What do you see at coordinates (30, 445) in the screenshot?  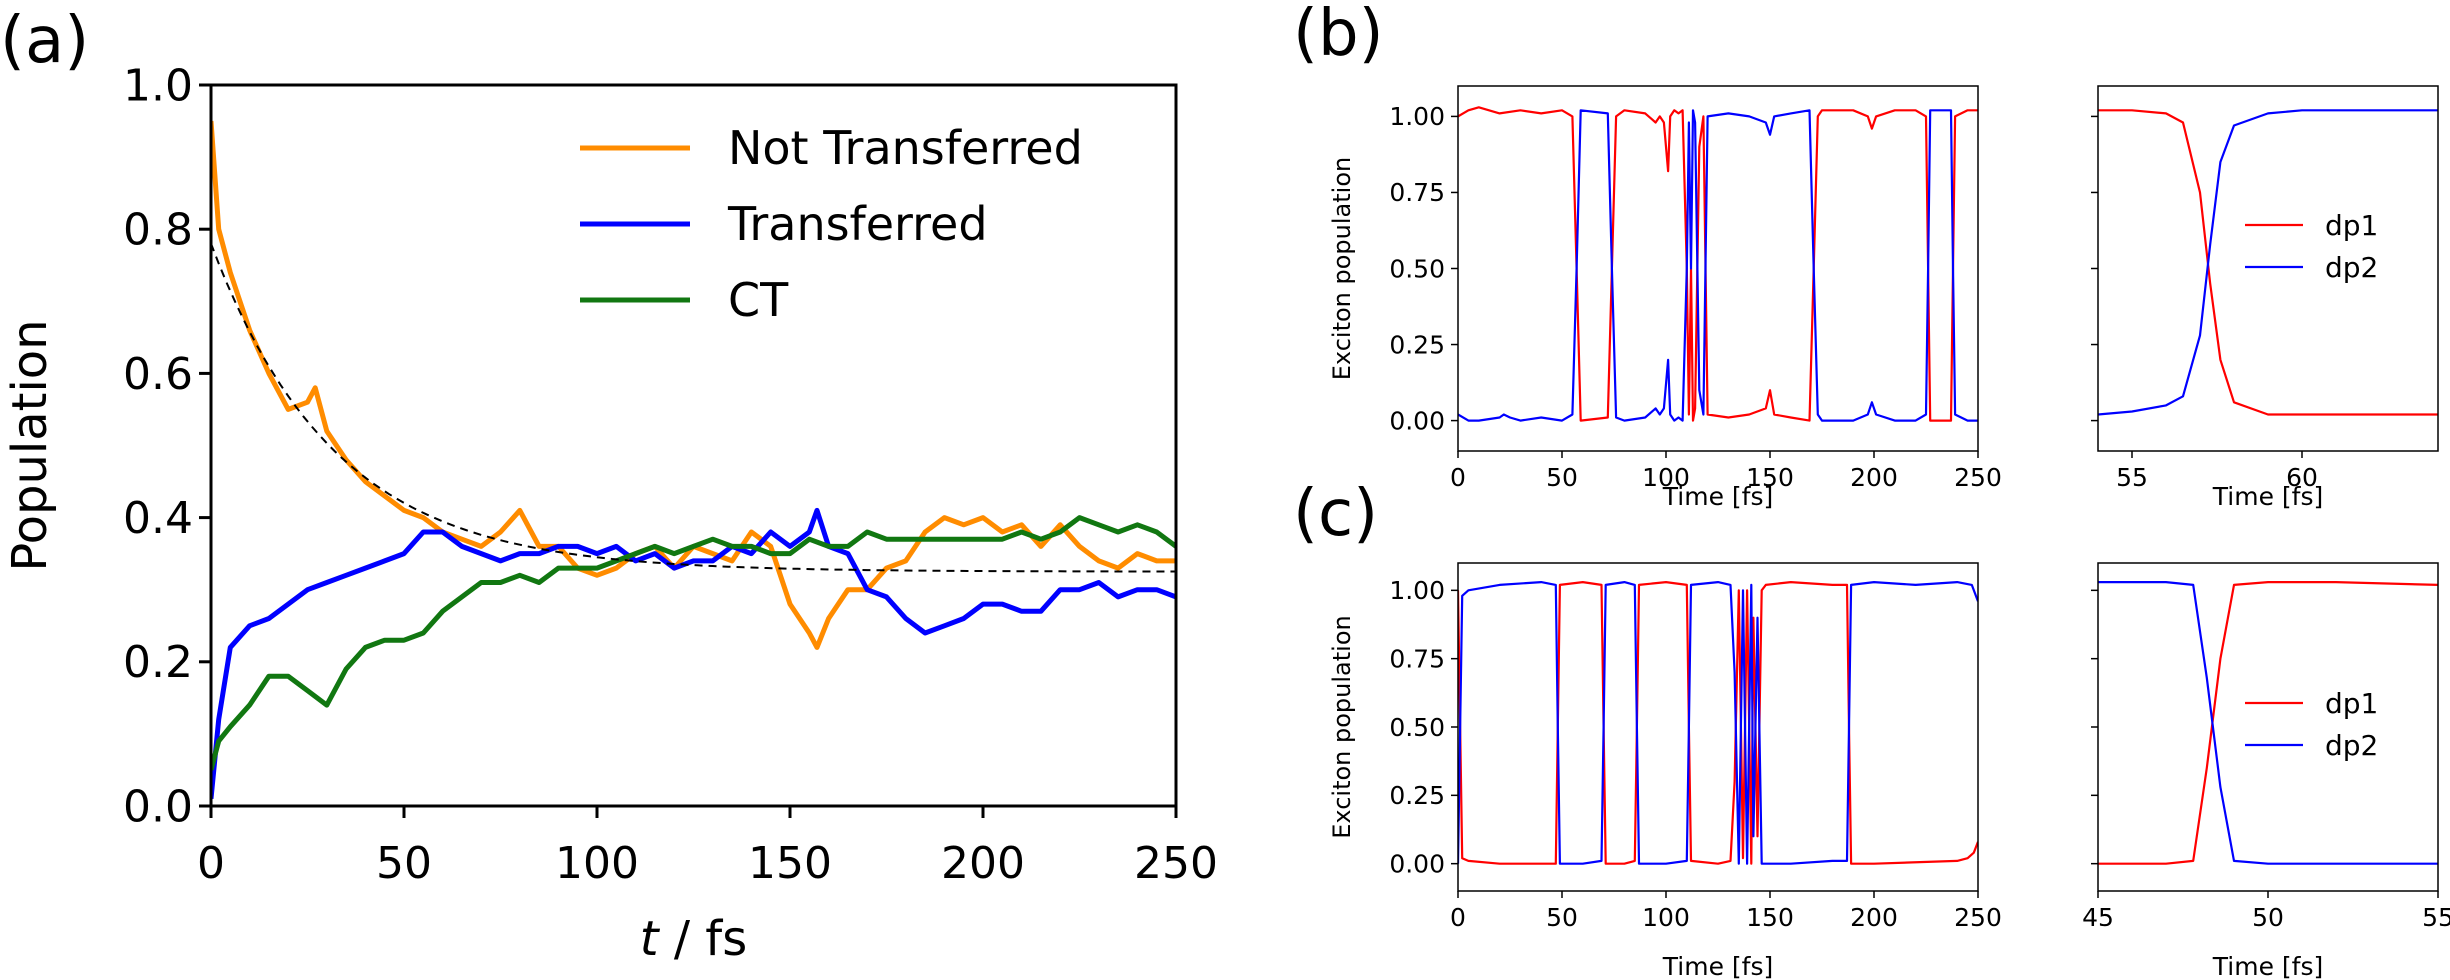 I see `y-axis-label: Population` at bounding box center [30, 445].